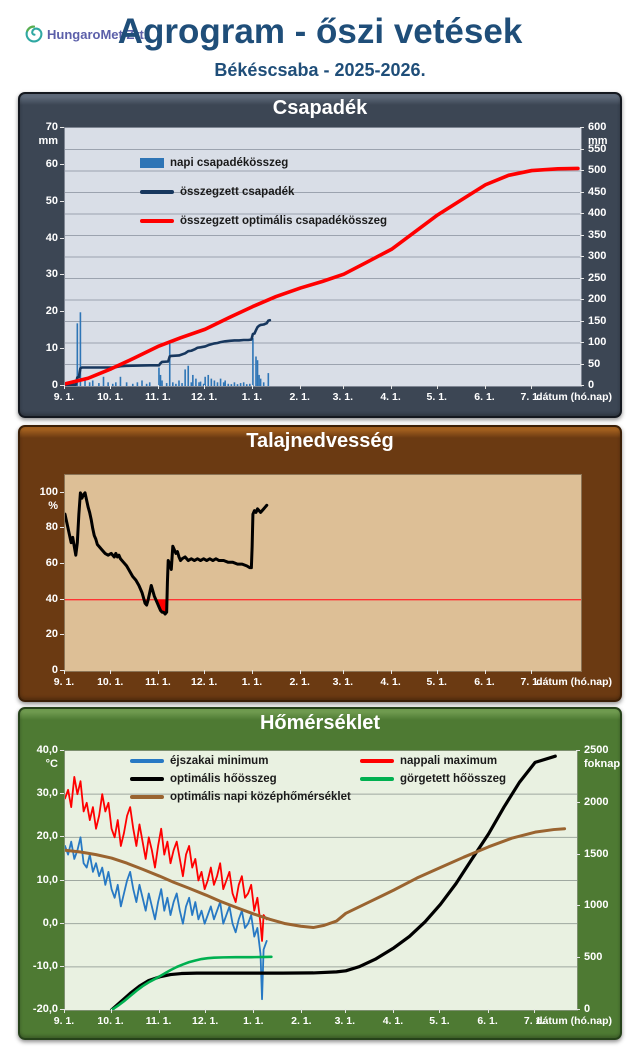  What do you see at coordinates (147, 797) in the screenshot?
I see `legend-line-swatch` at bounding box center [147, 797].